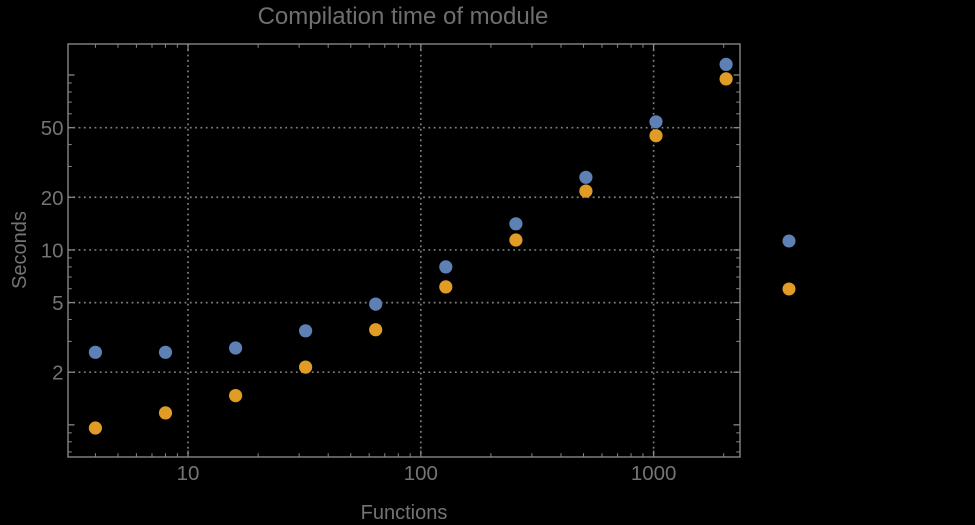  Describe the element at coordinates (57, 303) in the screenshot. I see `y-tick-label-5: 5` at that location.